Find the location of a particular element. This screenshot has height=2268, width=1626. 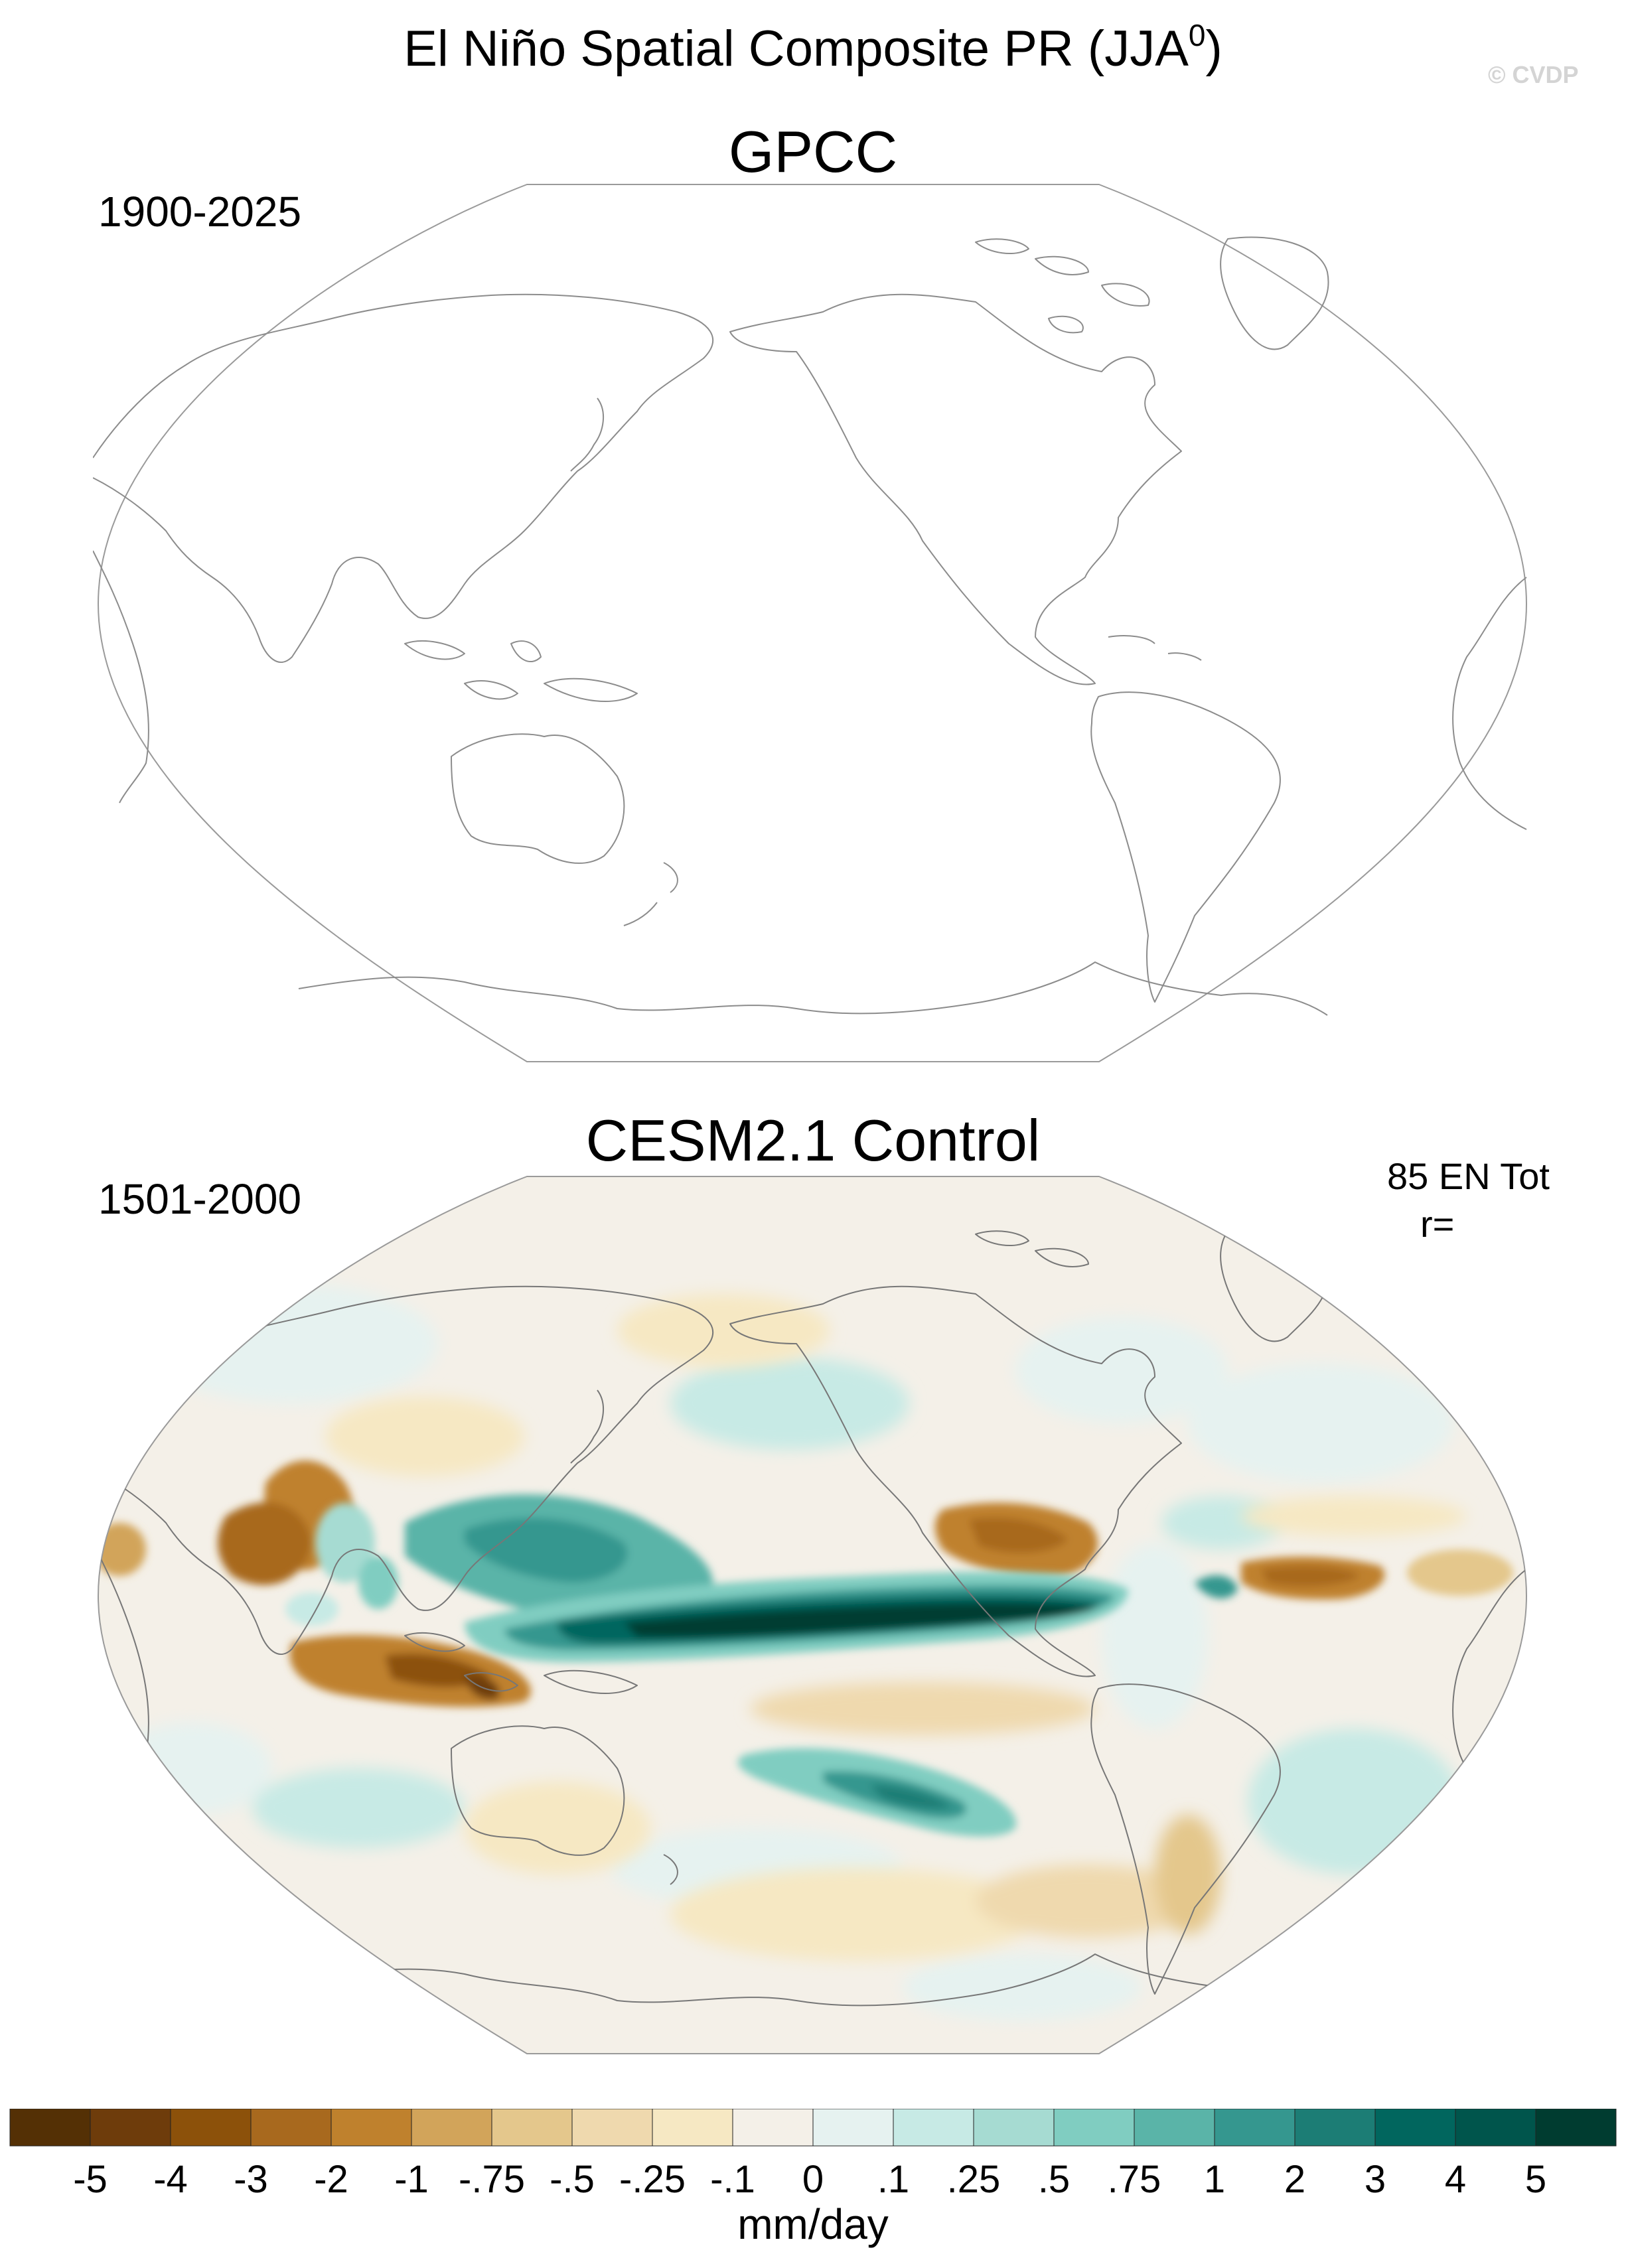

correlation-label: r= is located at coordinates (1437, 1224).